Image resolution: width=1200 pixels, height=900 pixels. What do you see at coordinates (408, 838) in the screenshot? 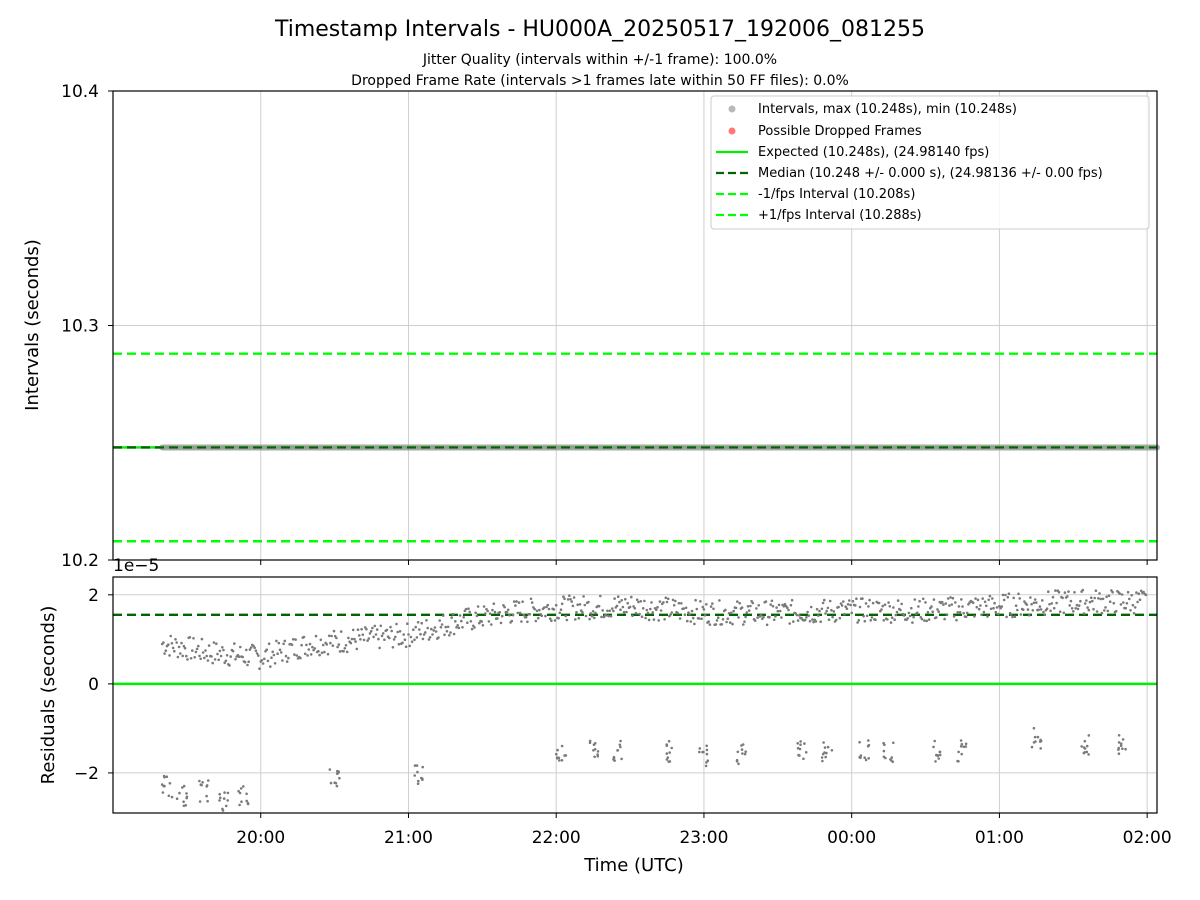
I see `x-tick-label: 21:00` at bounding box center [408, 838].